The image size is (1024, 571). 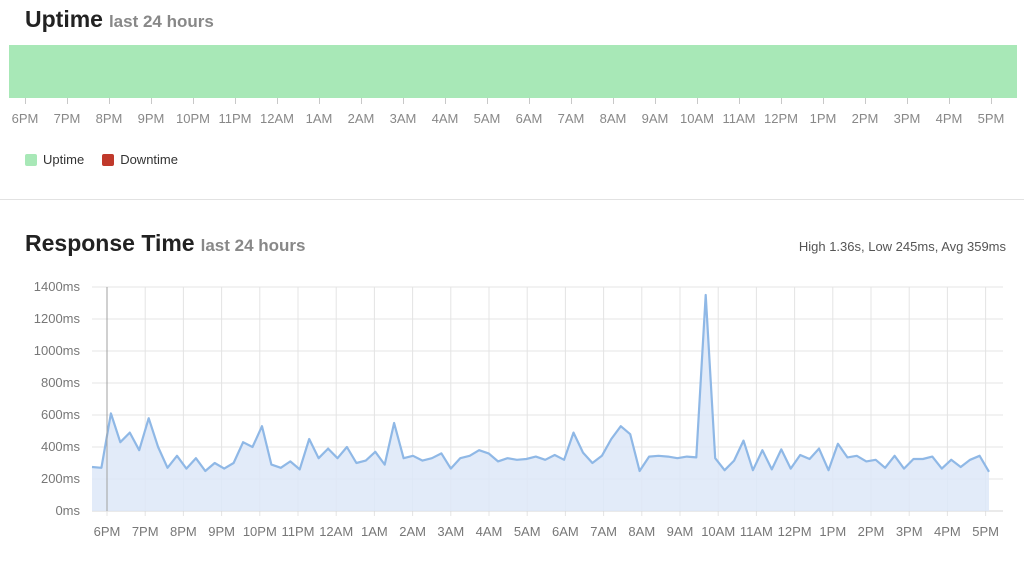 What do you see at coordinates (565, 531) in the screenshot?
I see `x-tick-label: 6AM` at bounding box center [565, 531].